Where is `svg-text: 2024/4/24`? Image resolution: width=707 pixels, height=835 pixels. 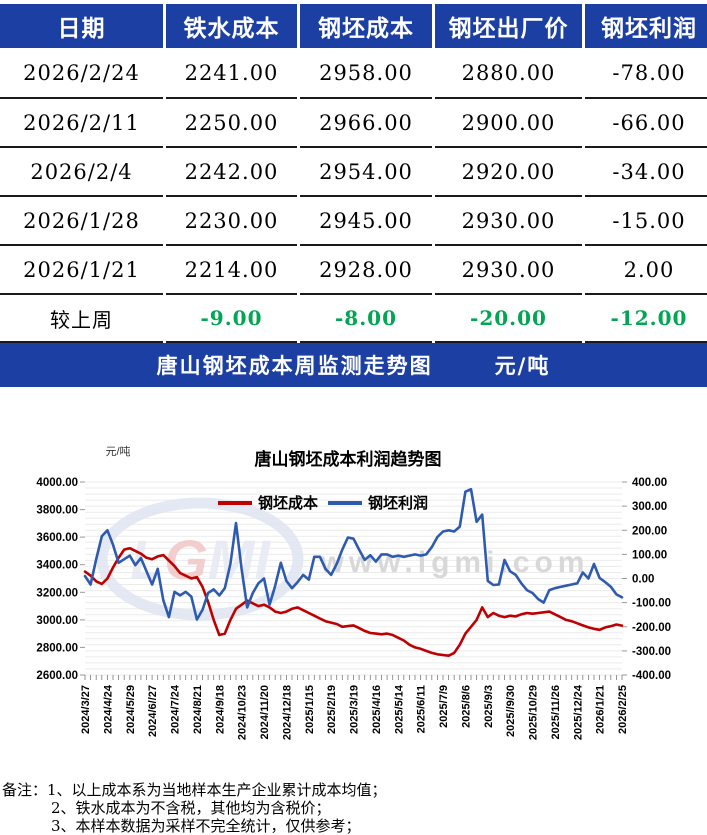
svg-text: 2024/4/24 is located at coordinates (108, 709).